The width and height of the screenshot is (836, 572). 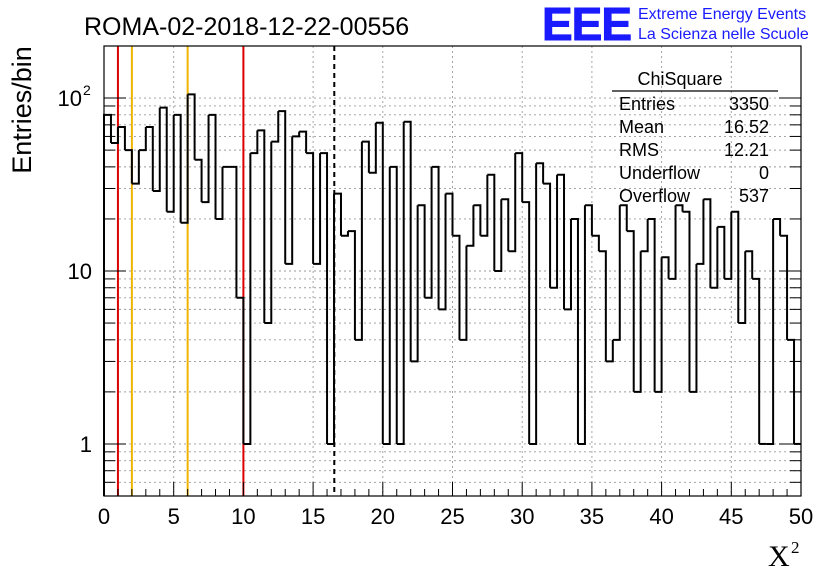 What do you see at coordinates (22, 110) in the screenshot?
I see `y-axis-label: Entries/bin` at bounding box center [22, 110].